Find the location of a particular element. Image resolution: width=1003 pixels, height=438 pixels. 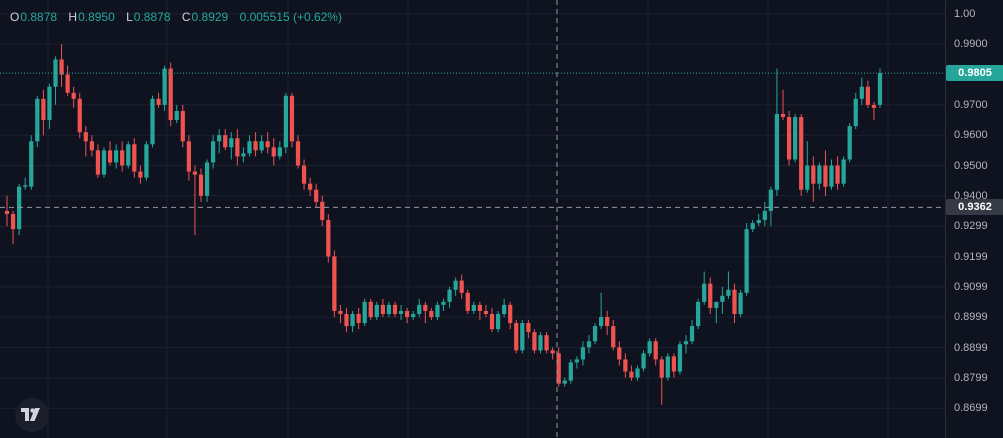

price-tick-label: 0.8999 is located at coordinates (971, 317).